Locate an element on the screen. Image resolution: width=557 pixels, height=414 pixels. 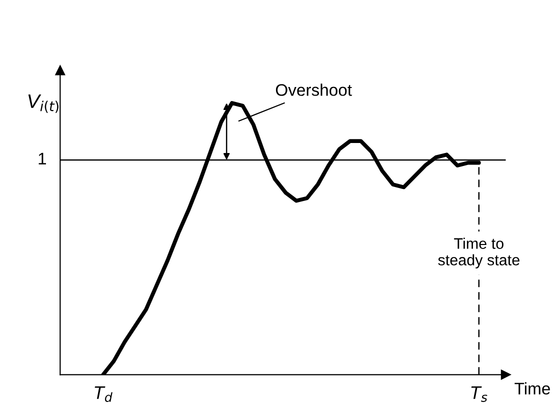
x-axis-title: Time is located at coordinates (532, 388).